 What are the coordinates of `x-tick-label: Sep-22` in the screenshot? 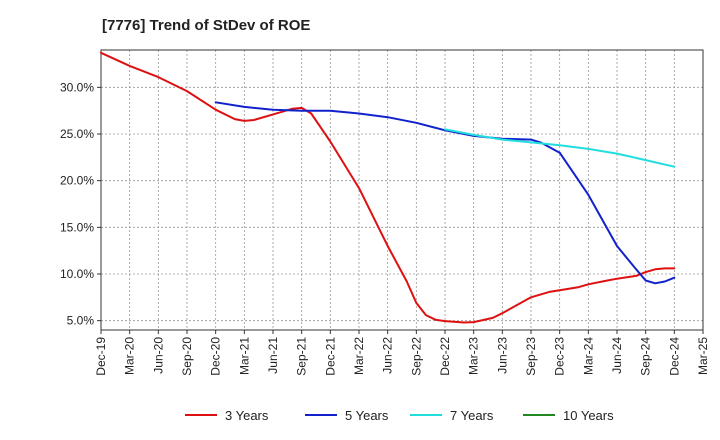 It's located at (416, 356).